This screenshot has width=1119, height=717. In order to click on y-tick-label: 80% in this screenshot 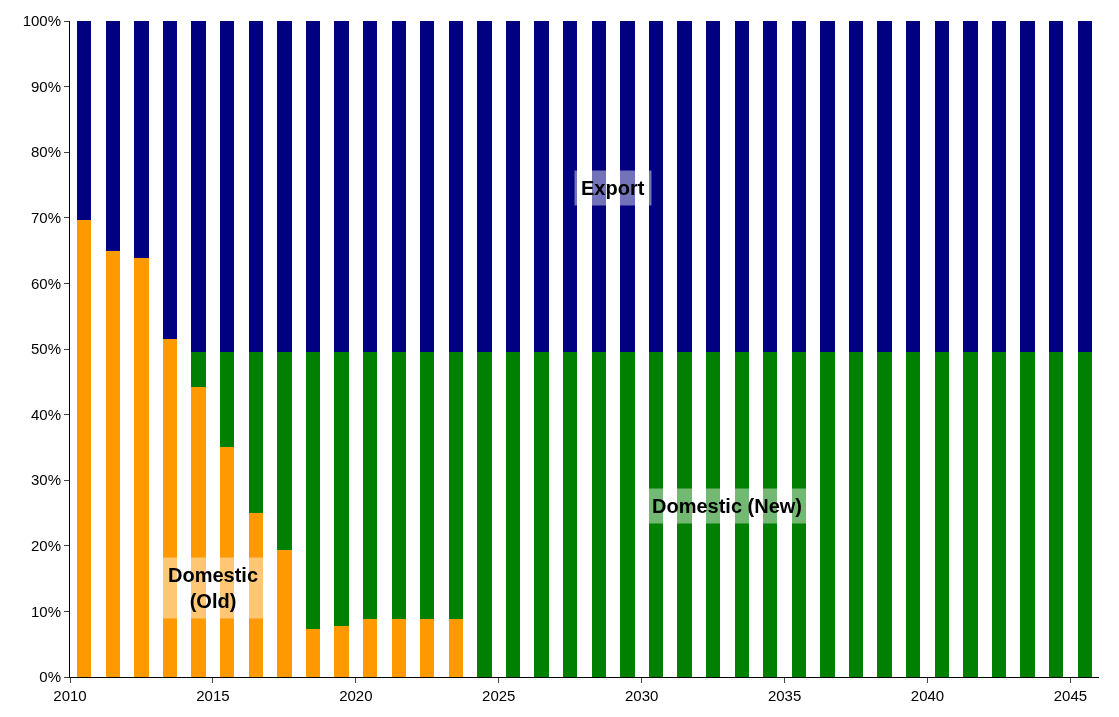, I will do `click(45, 152)`.